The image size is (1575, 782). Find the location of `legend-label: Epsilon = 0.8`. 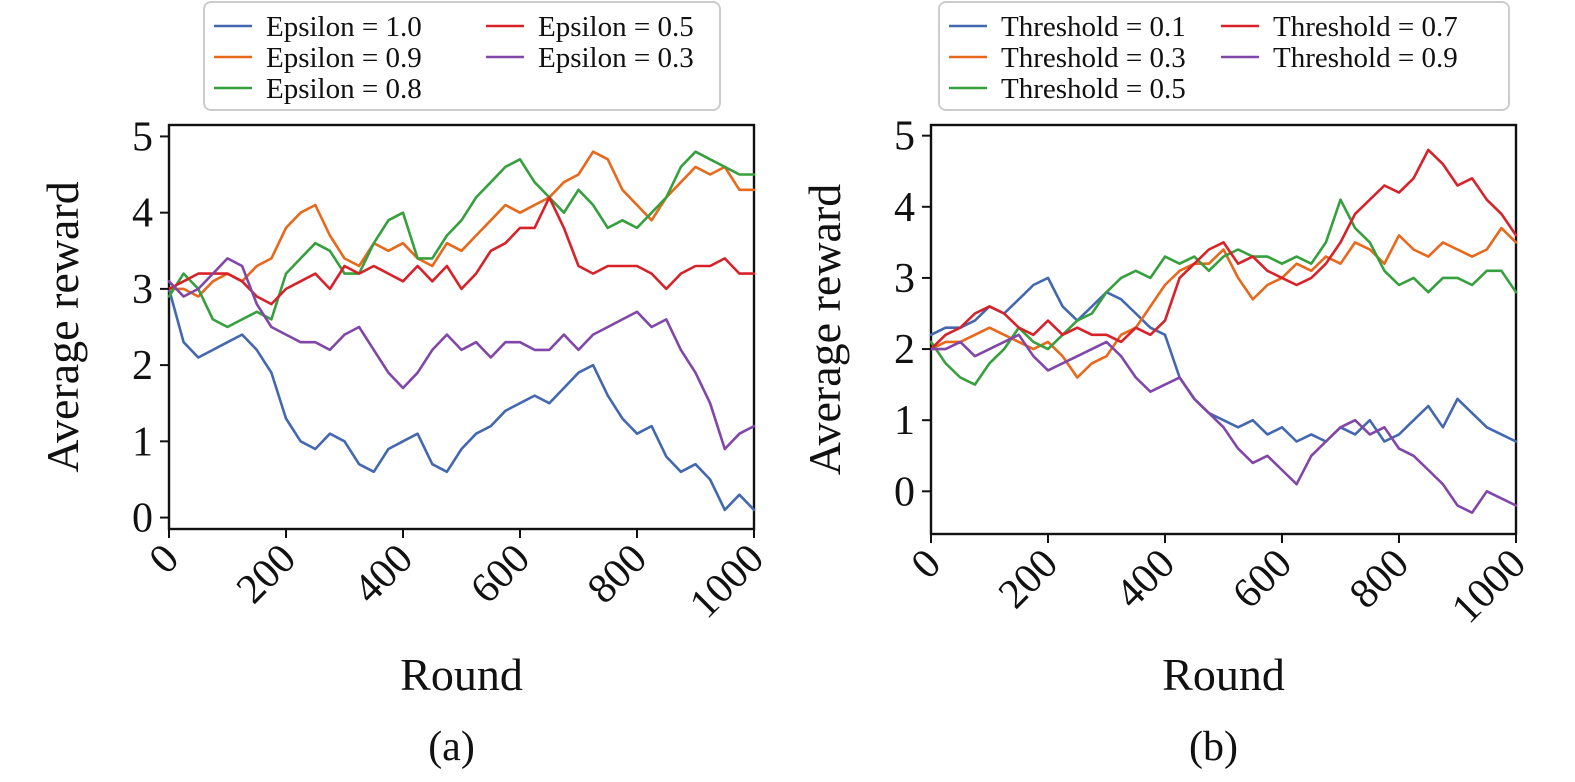

legend-label: Epsilon = 0.8 is located at coordinates (344, 89).